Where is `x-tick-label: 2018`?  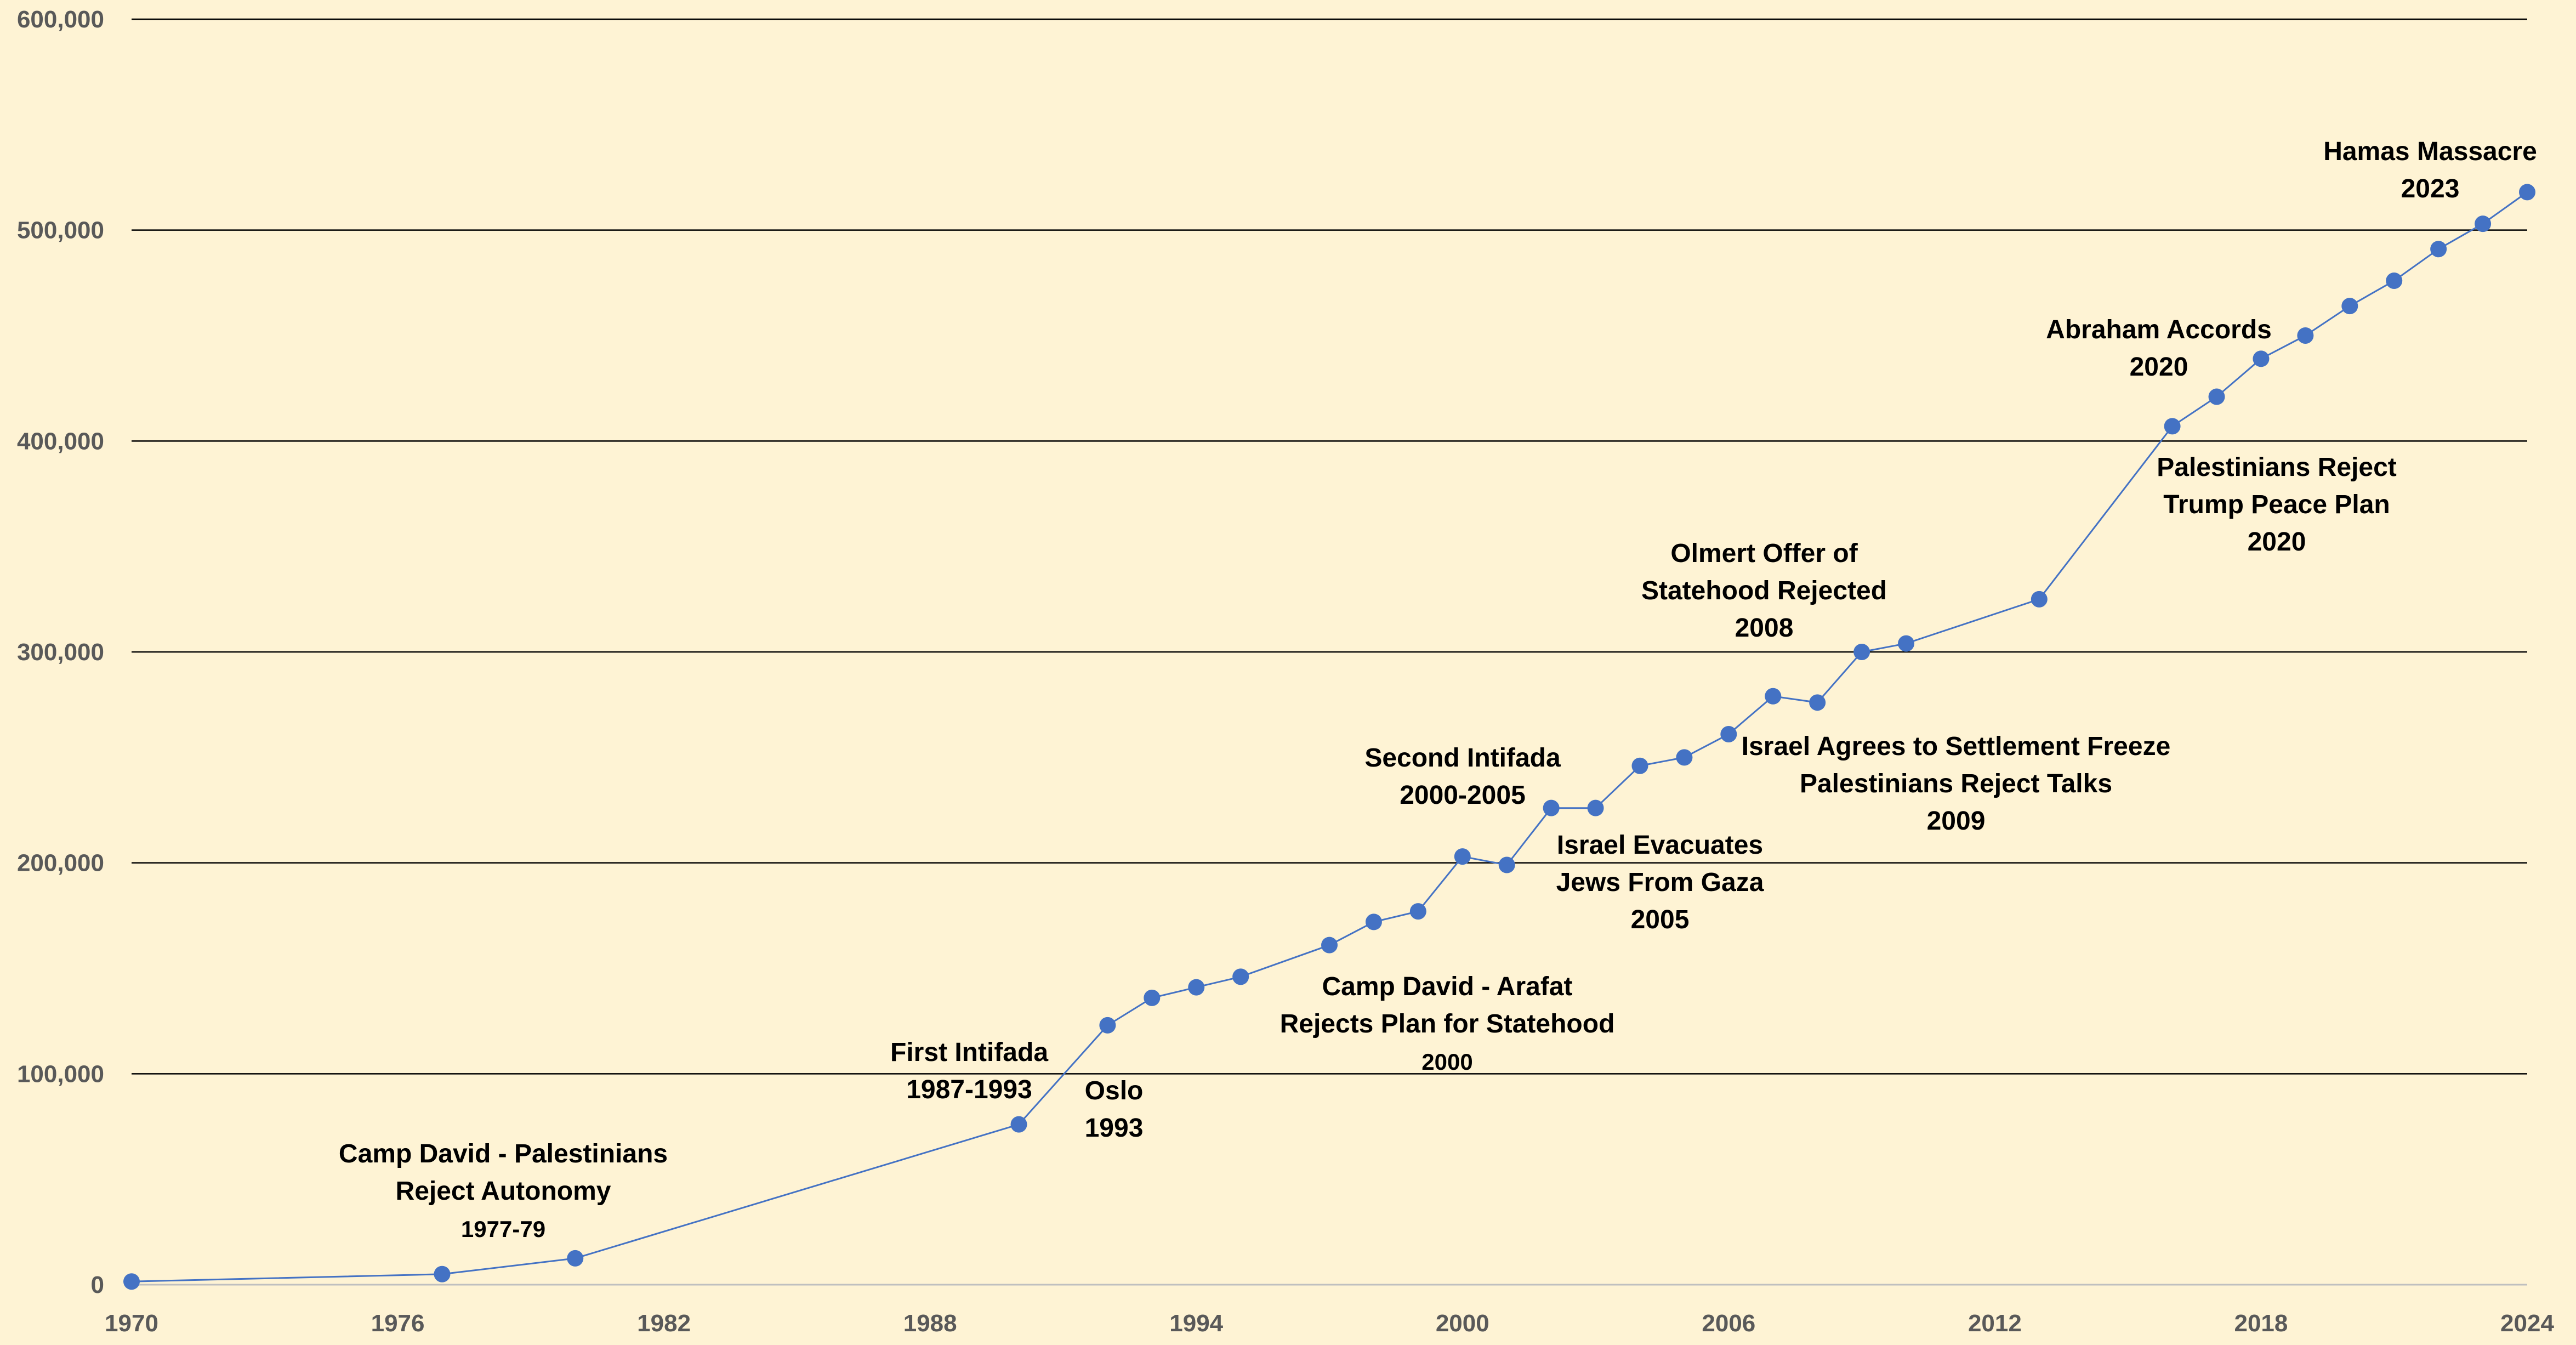
x-tick-label: 2018 is located at coordinates (2261, 1323).